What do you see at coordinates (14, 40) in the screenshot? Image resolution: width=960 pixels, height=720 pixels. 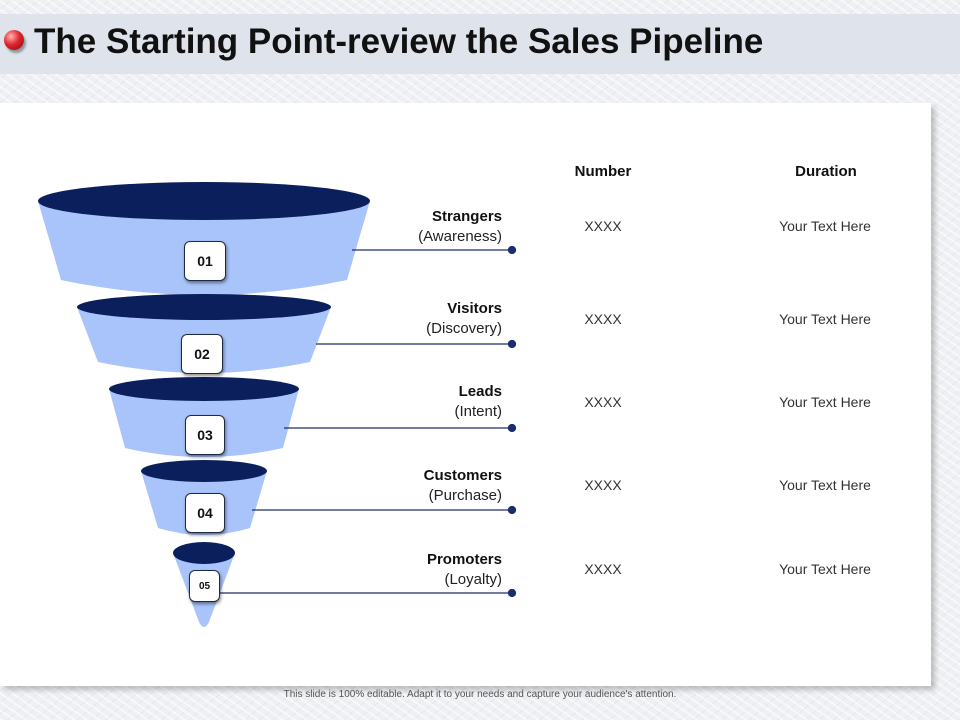 I see `red-sphere-bullet-icon` at bounding box center [14, 40].